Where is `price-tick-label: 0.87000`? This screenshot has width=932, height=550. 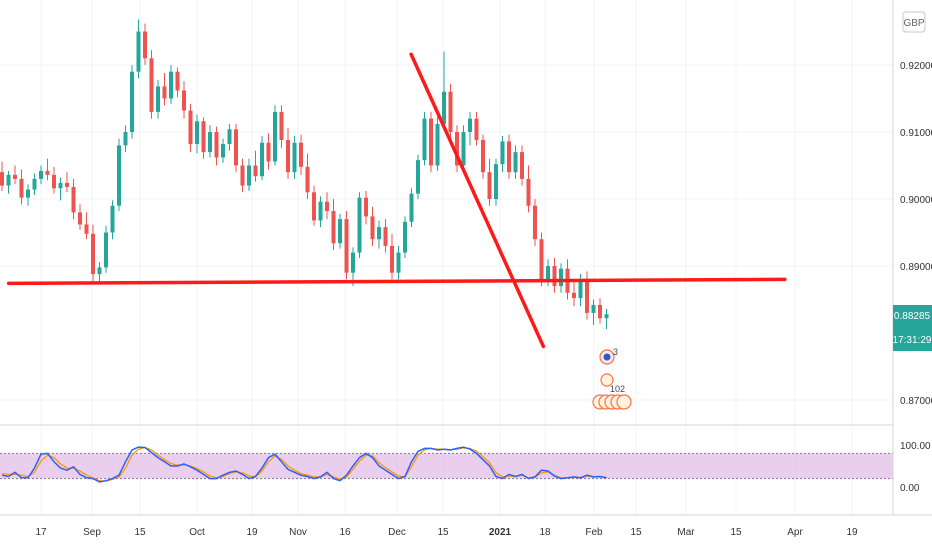 price-tick-label: 0.87000 is located at coordinates (916, 401).